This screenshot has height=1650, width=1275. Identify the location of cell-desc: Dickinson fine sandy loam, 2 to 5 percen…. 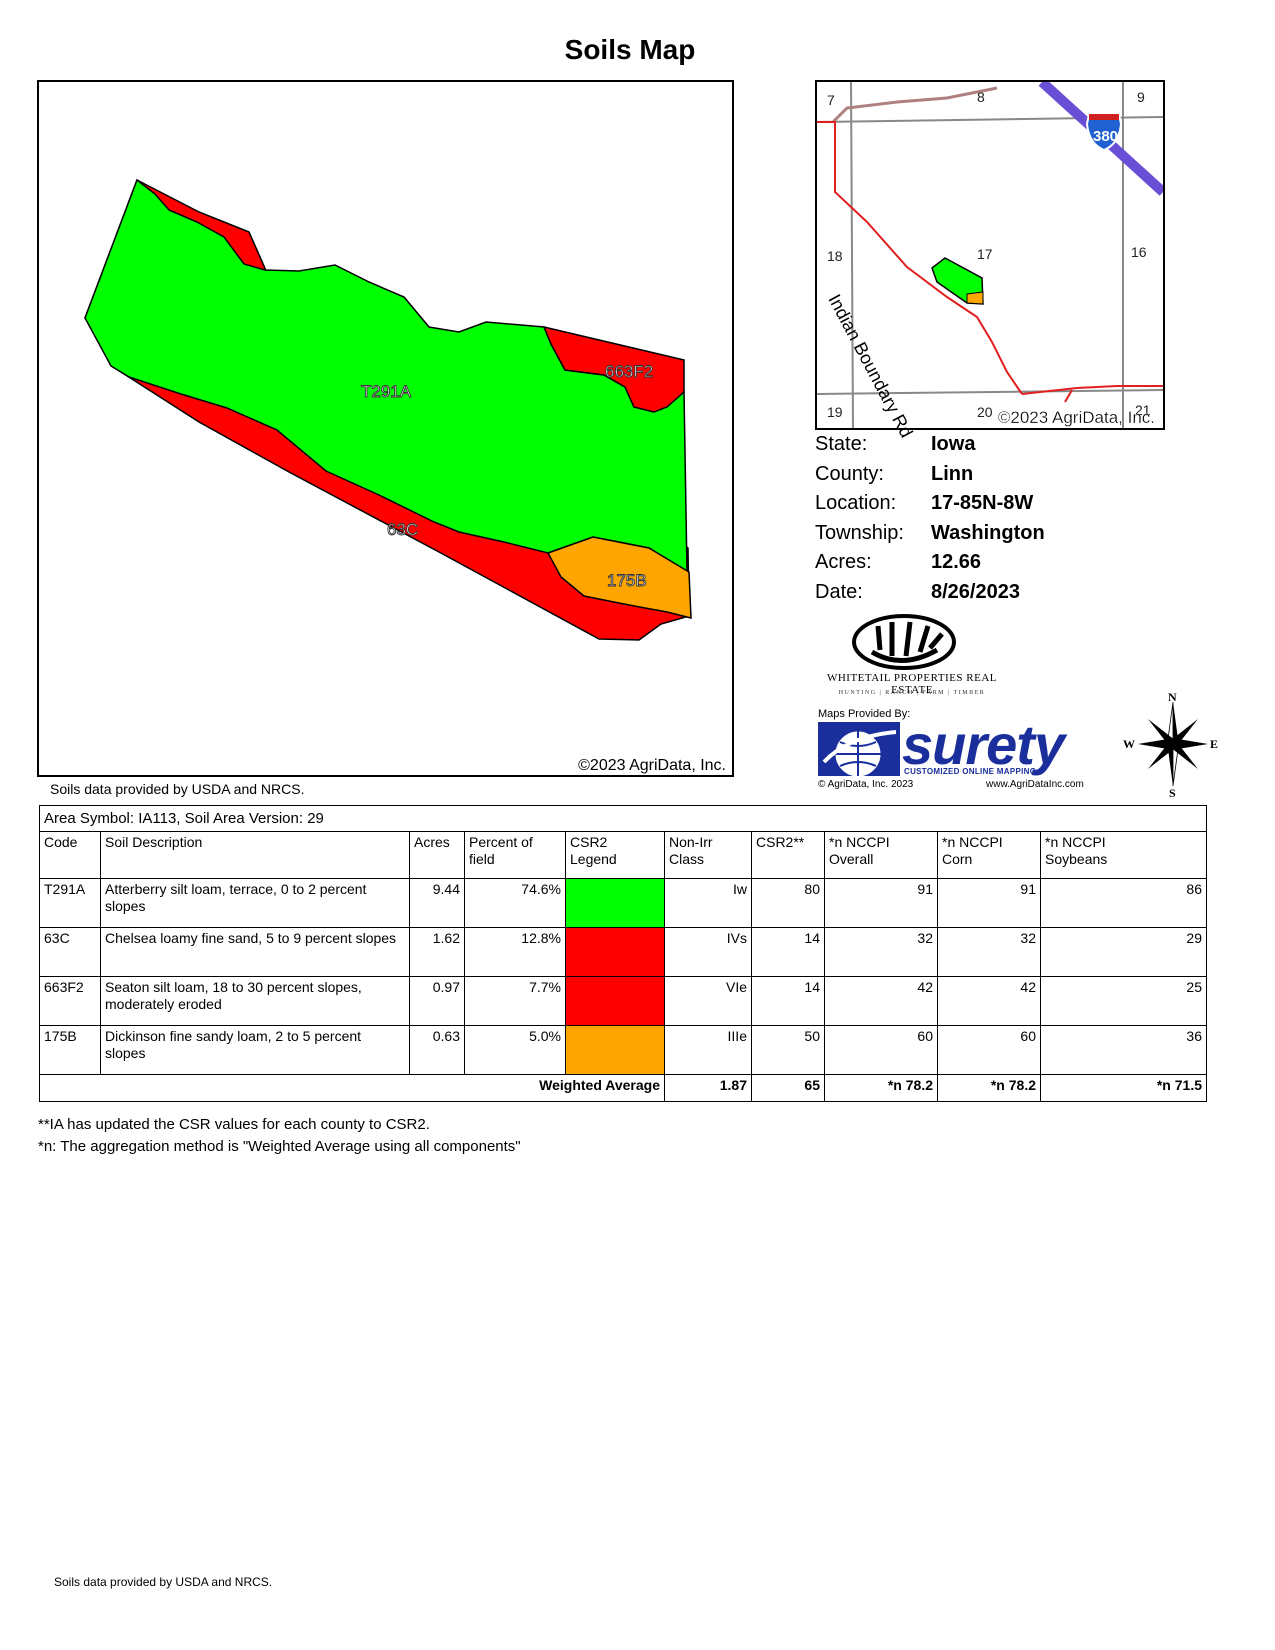
(255, 1050).